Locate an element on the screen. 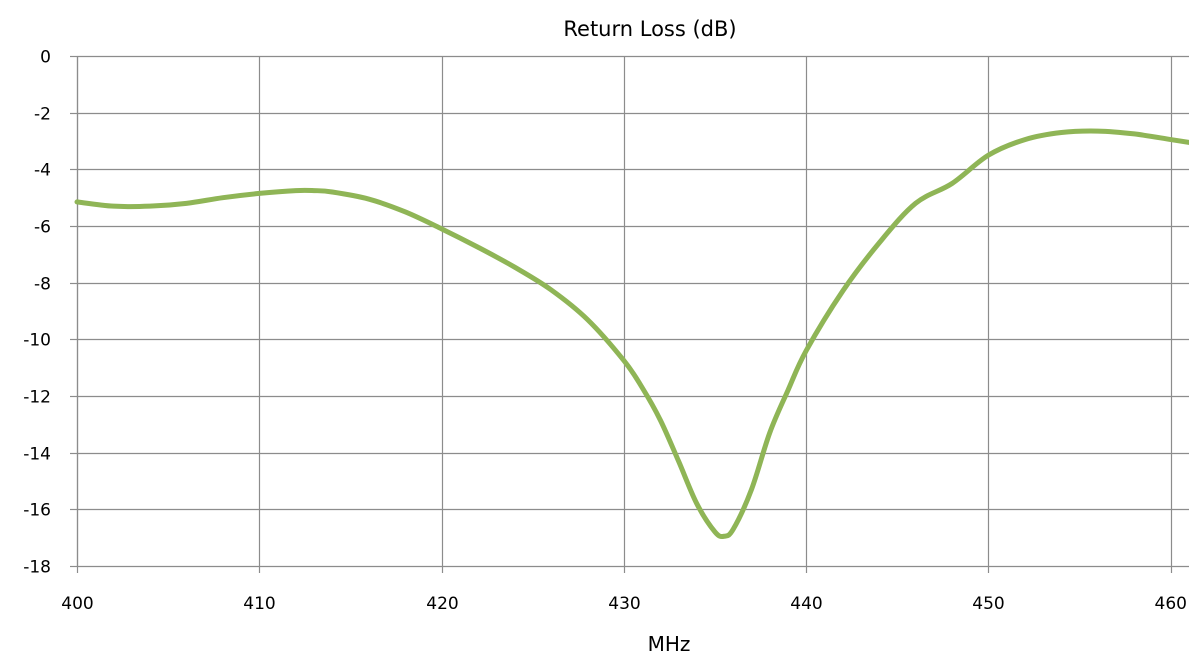 Image resolution: width=1189 pixels, height=656 pixels. y-tick-label: -14 is located at coordinates (37, 455).